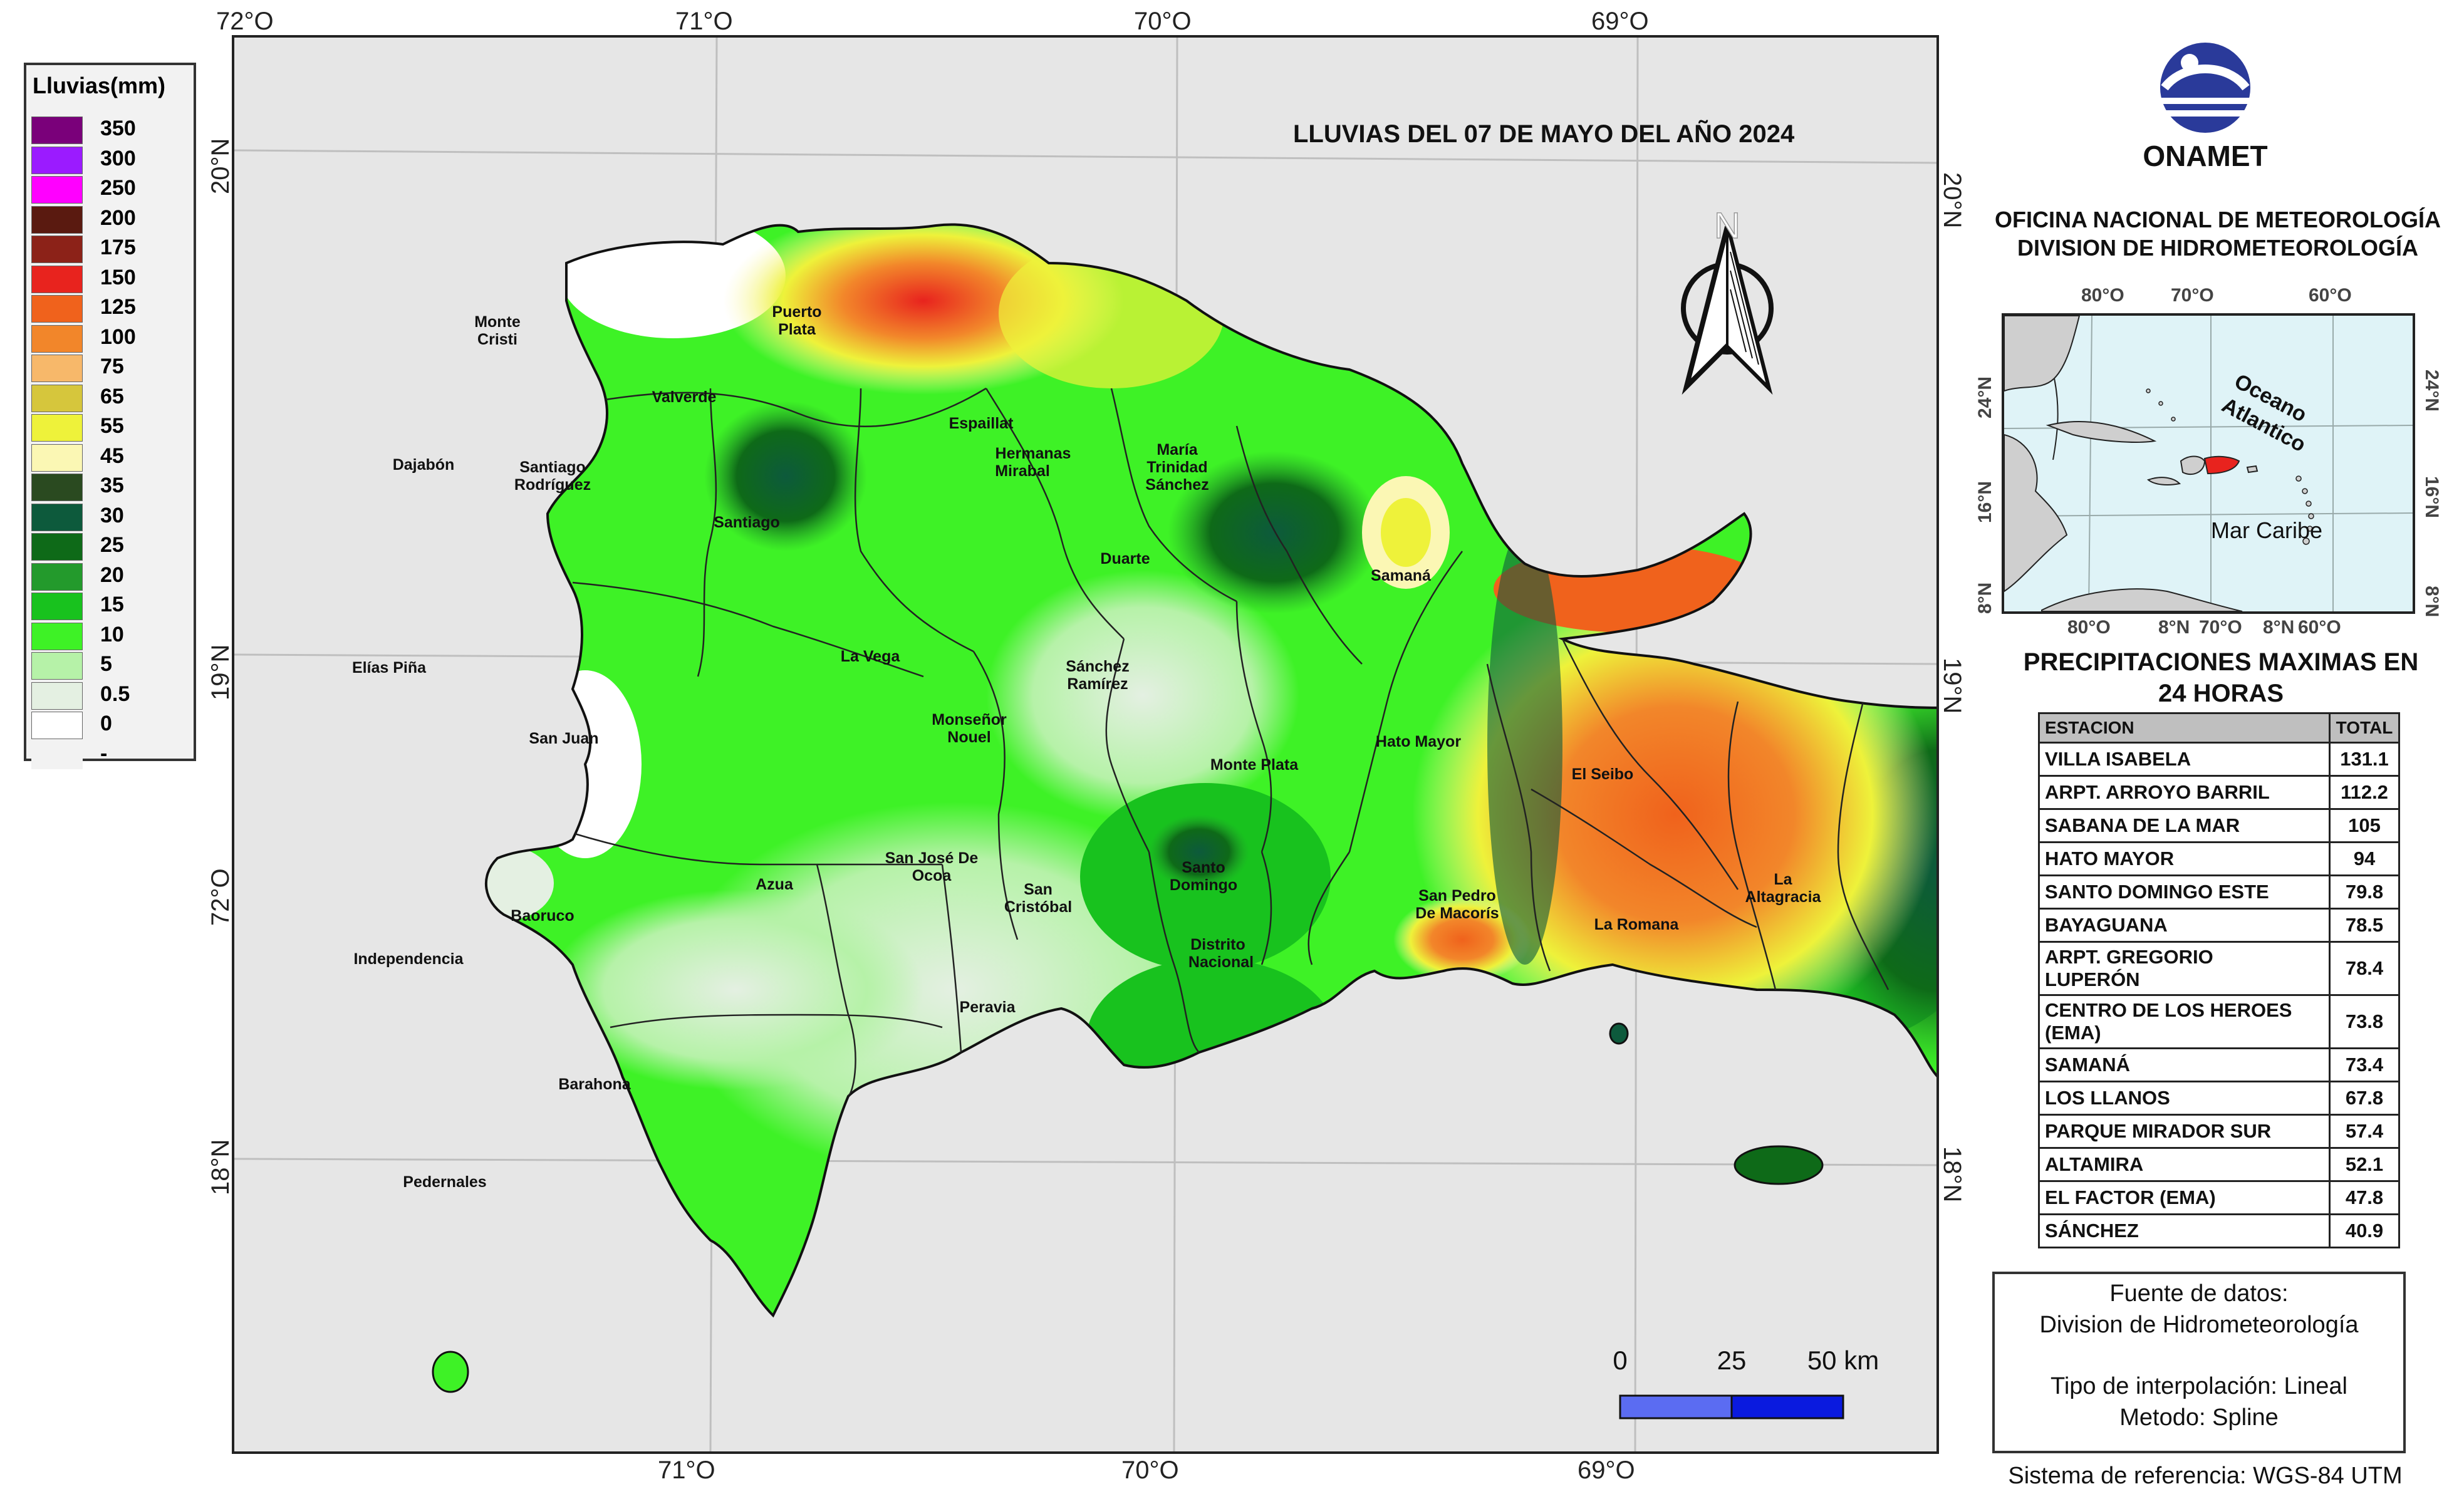  What do you see at coordinates (450, 1372) in the screenshot?
I see `isla-beata` at bounding box center [450, 1372].